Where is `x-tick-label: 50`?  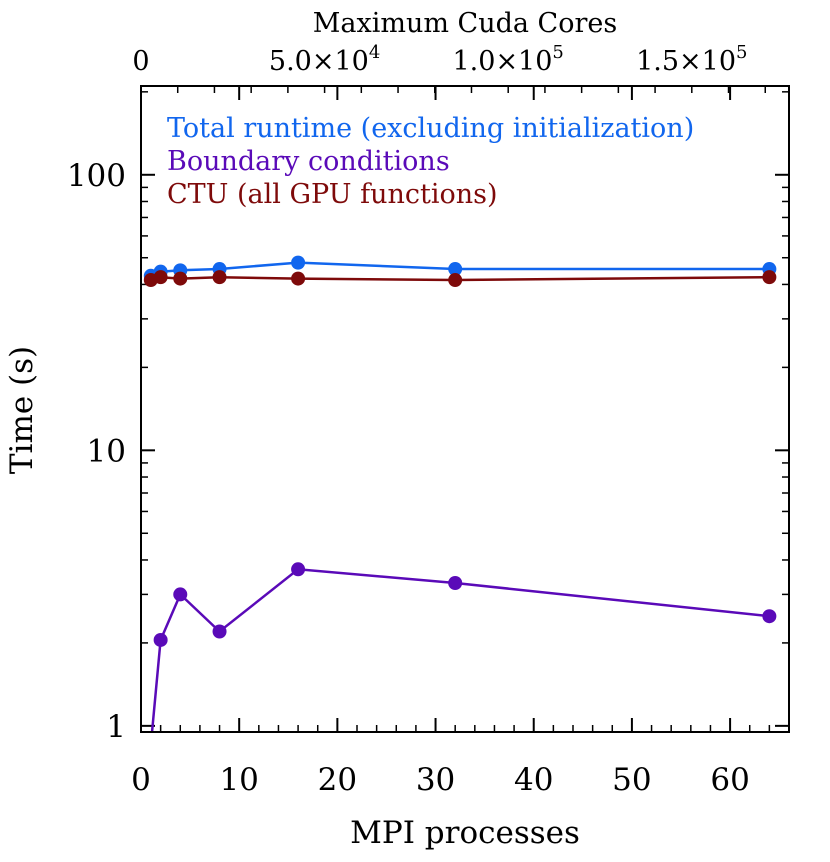 x-tick-label: 50 is located at coordinates (631, 780).